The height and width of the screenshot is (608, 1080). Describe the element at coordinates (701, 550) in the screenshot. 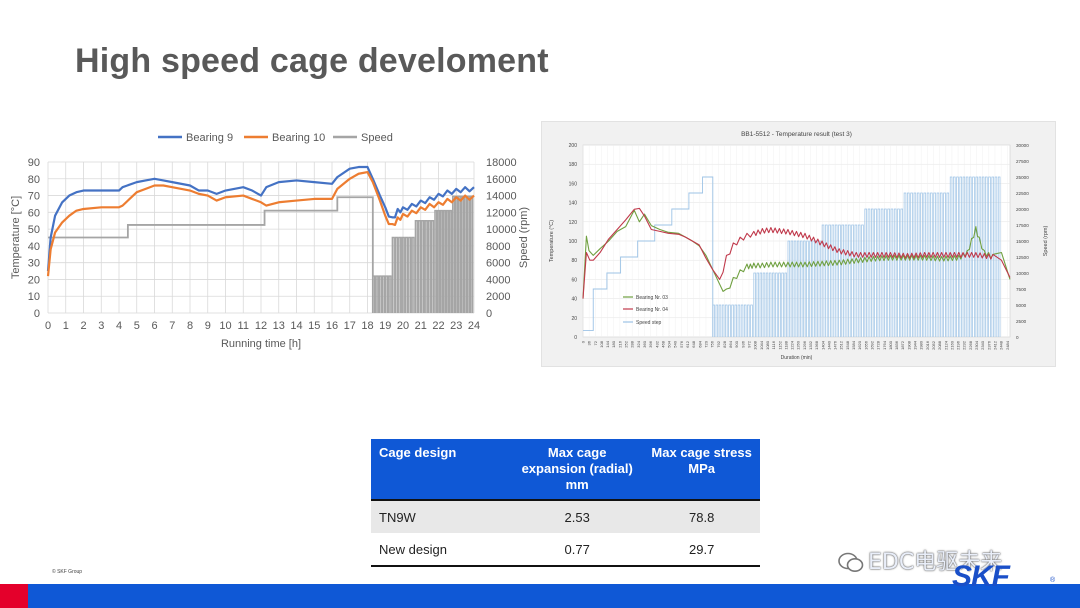

I see `cell-stress: 29.7` at that location.